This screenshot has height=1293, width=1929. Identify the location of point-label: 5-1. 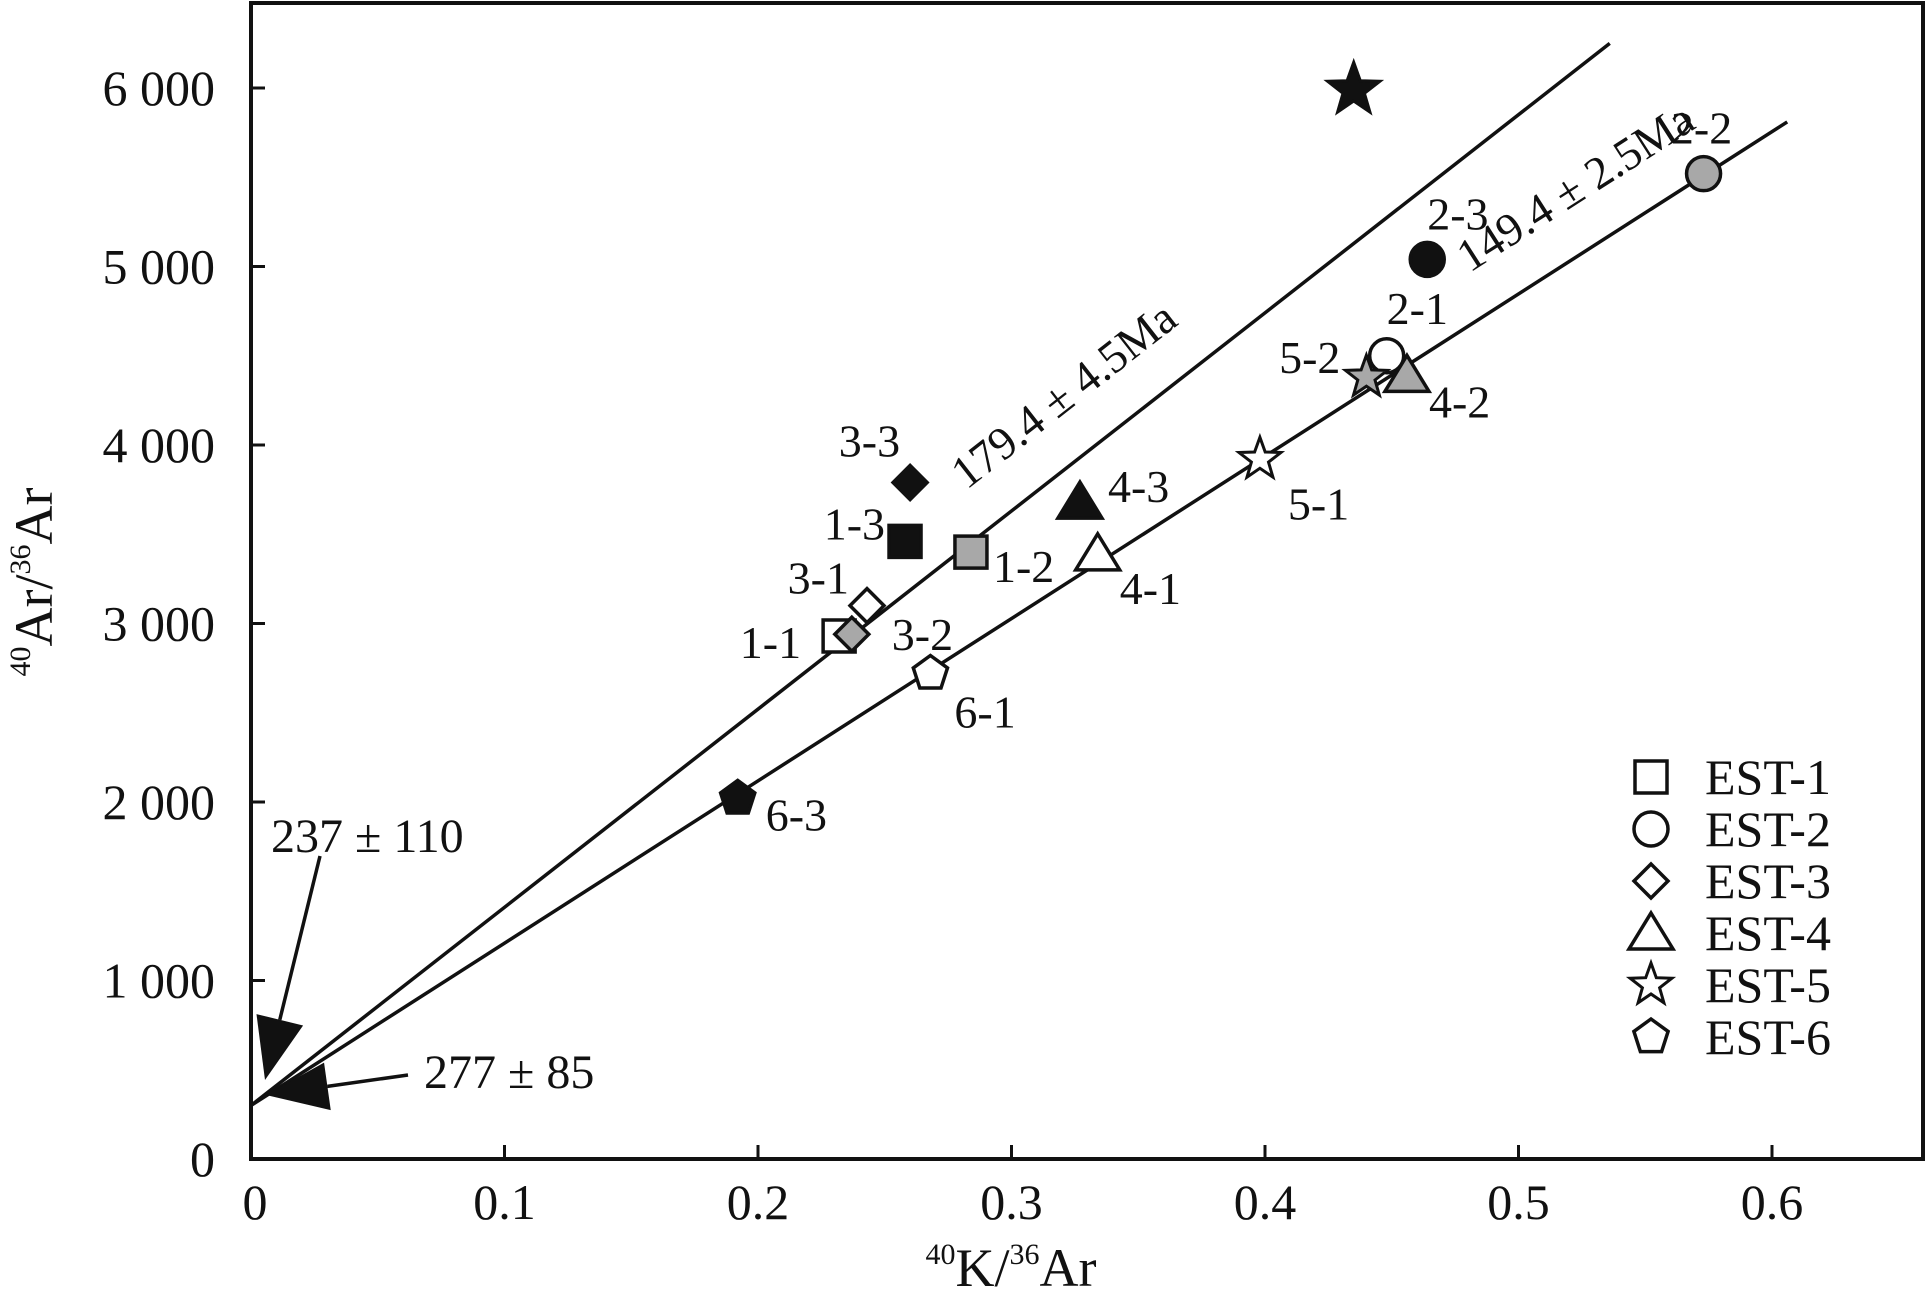
(1318, 503).